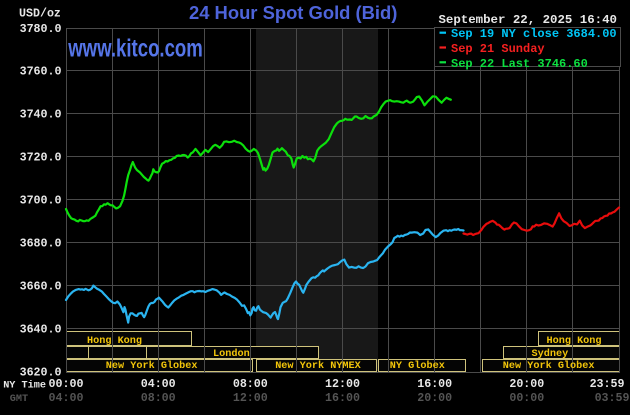 The height and width of the screenshot is (415, 630). I want to click on svg-text: www.kitco.com, so click(134, 48).